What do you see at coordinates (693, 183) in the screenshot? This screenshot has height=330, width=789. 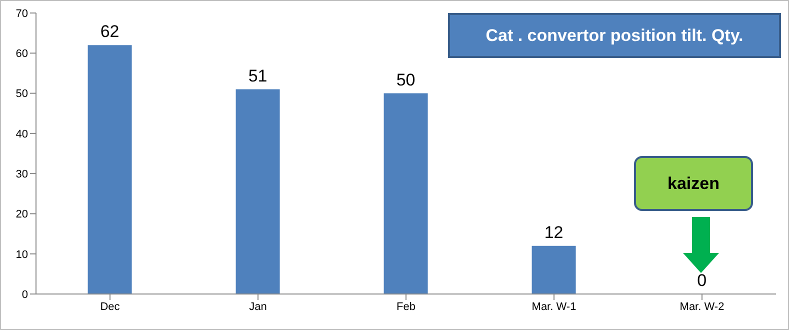 I see `callout-box: kaizen` at bounding box center [693, 183].